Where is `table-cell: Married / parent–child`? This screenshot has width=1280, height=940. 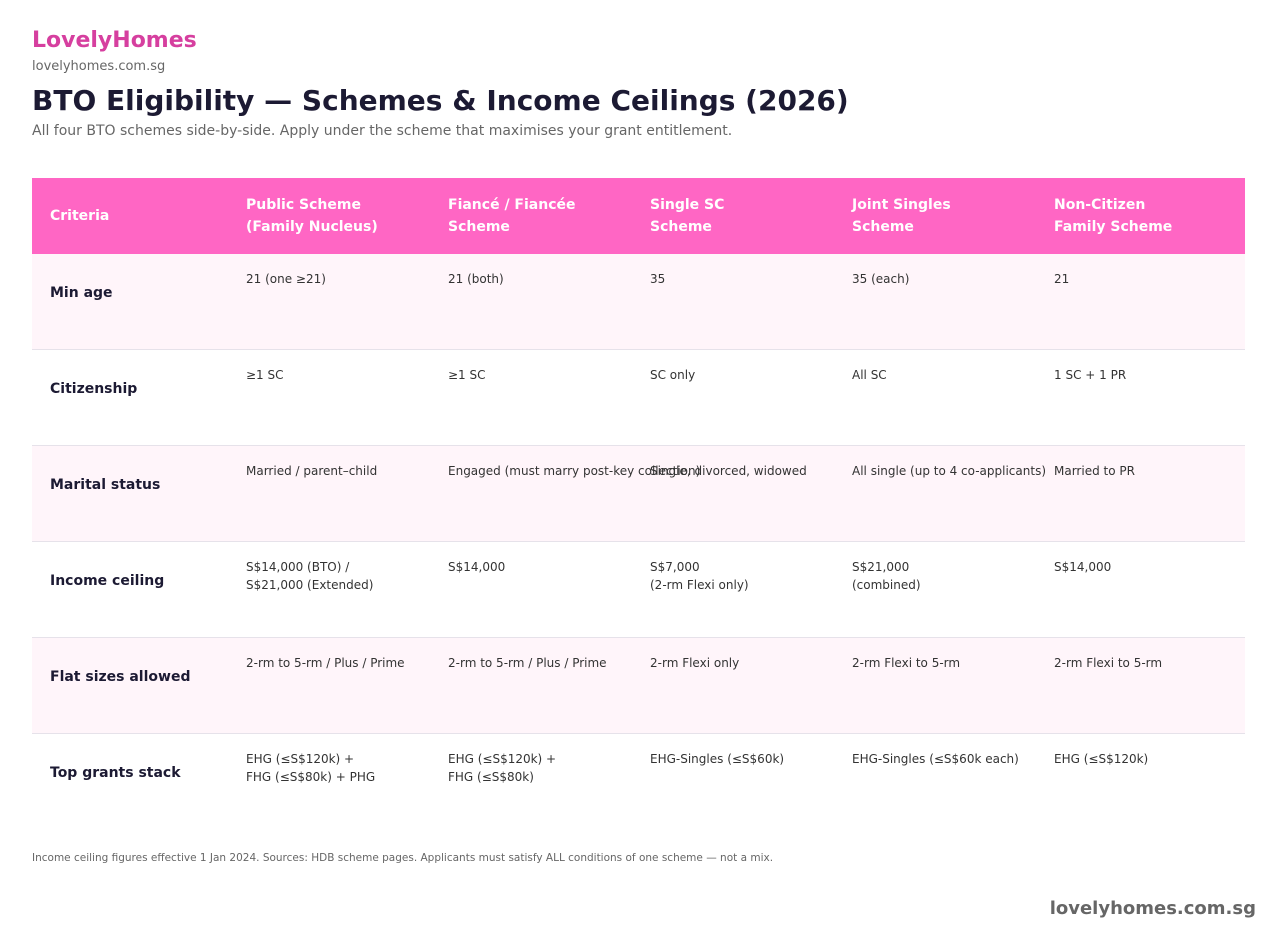 table-cell: Married / parent–child is located at coordinates (311, 471).